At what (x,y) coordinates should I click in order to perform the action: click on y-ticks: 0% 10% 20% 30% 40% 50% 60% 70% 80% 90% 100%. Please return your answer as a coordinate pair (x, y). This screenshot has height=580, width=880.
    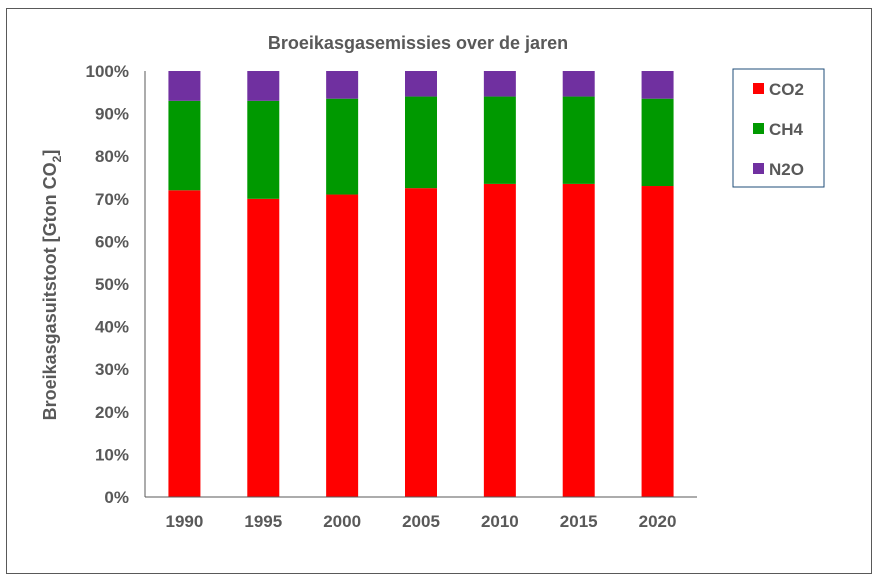
    Looking at the image, I should click on (107, 284).